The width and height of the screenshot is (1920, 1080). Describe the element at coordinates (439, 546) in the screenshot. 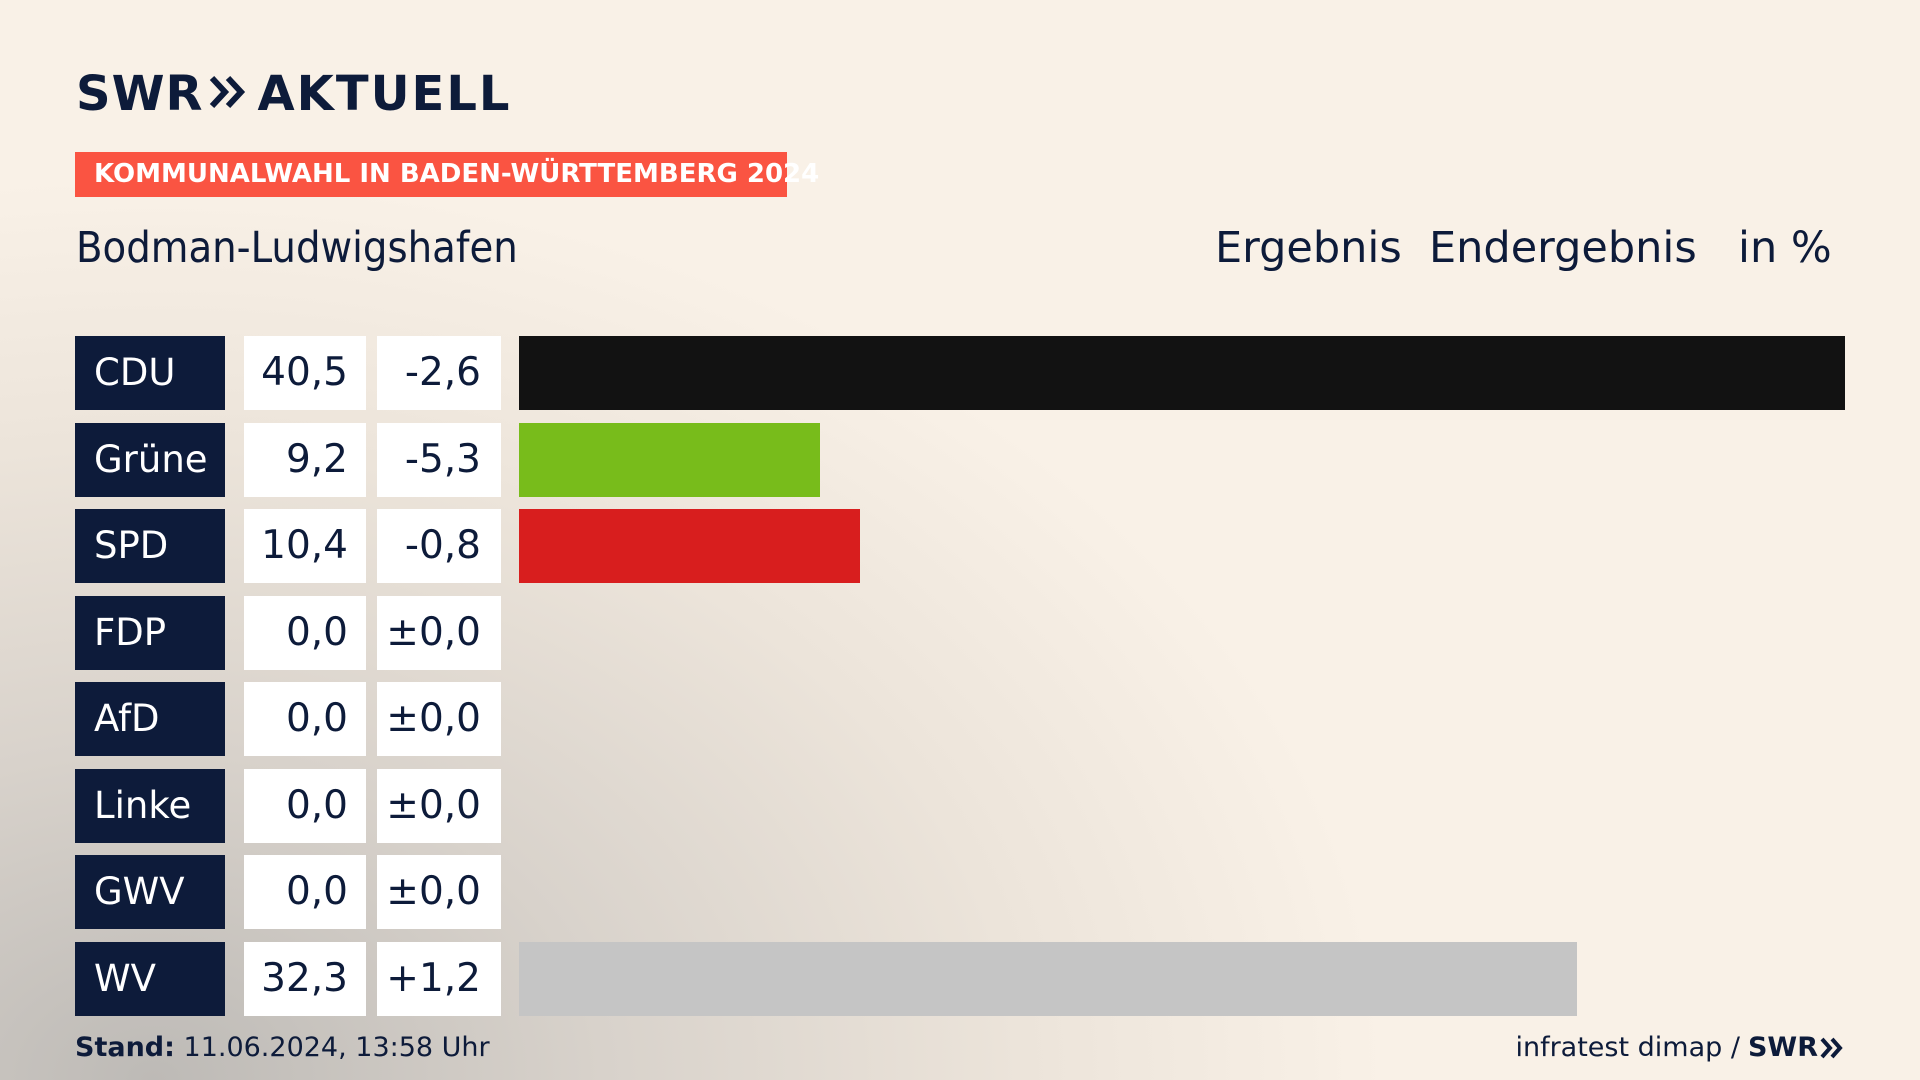

I see `party-diff-value: -0,8` at that location.